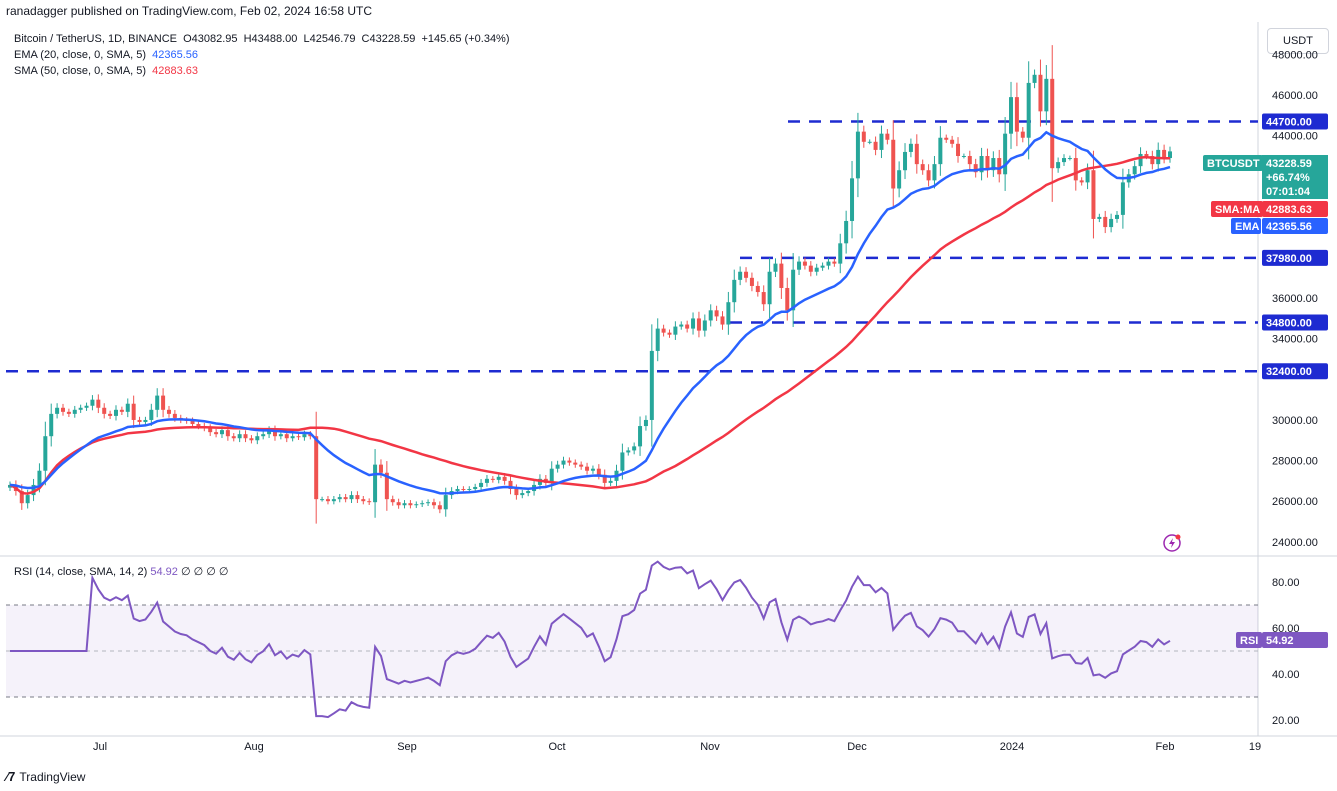  What do you see at coordinates (1012, 747) in the screenshot?
I see `time-tick-label: 2024` at bounding box center [1012, 747].